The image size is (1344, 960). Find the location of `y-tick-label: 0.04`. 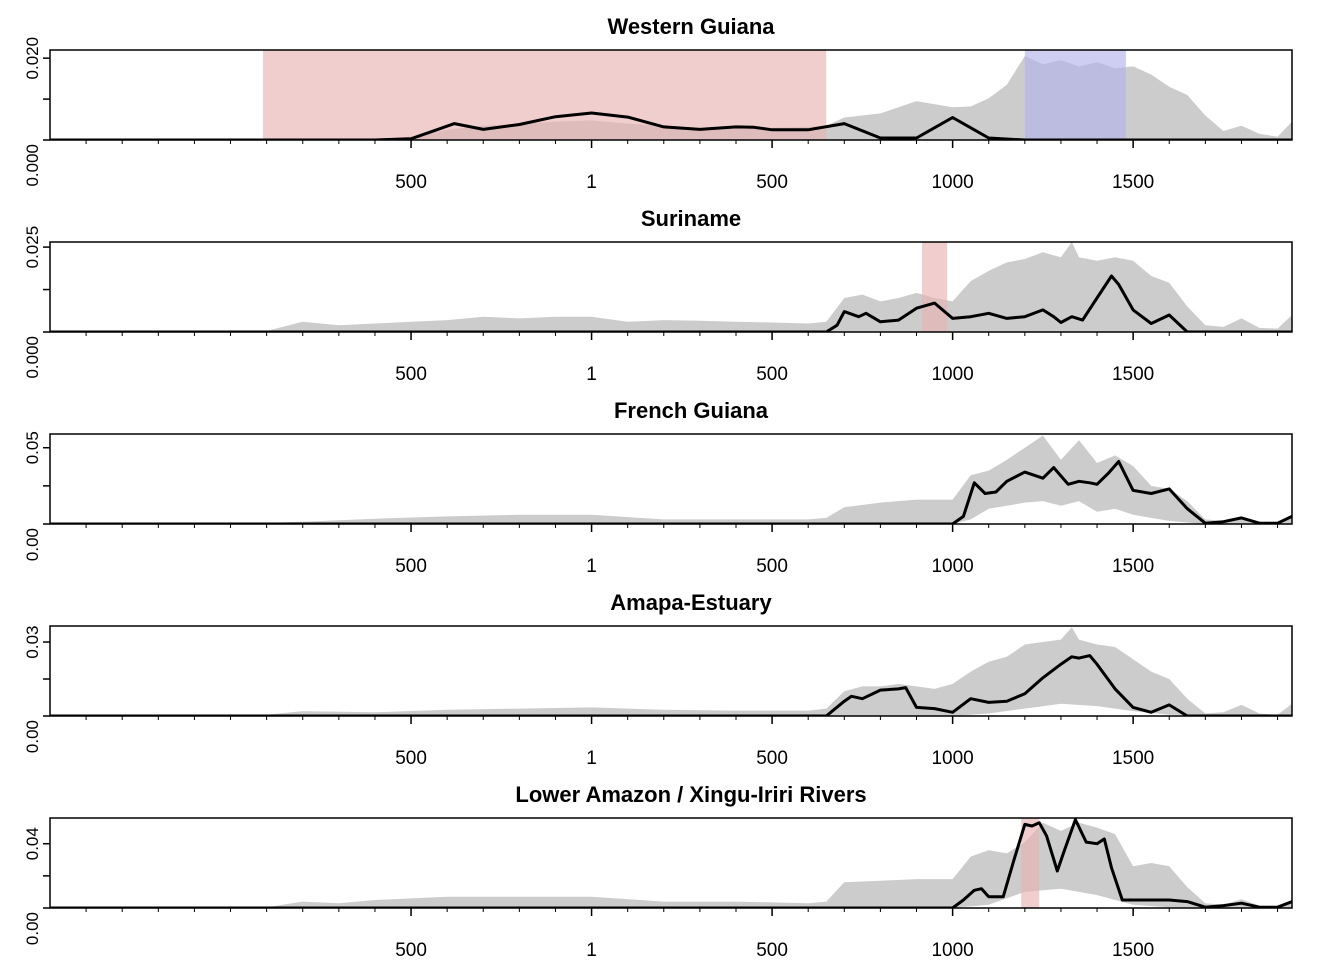

y-tick-label: 0.04 is located at coordinates (32, 843).